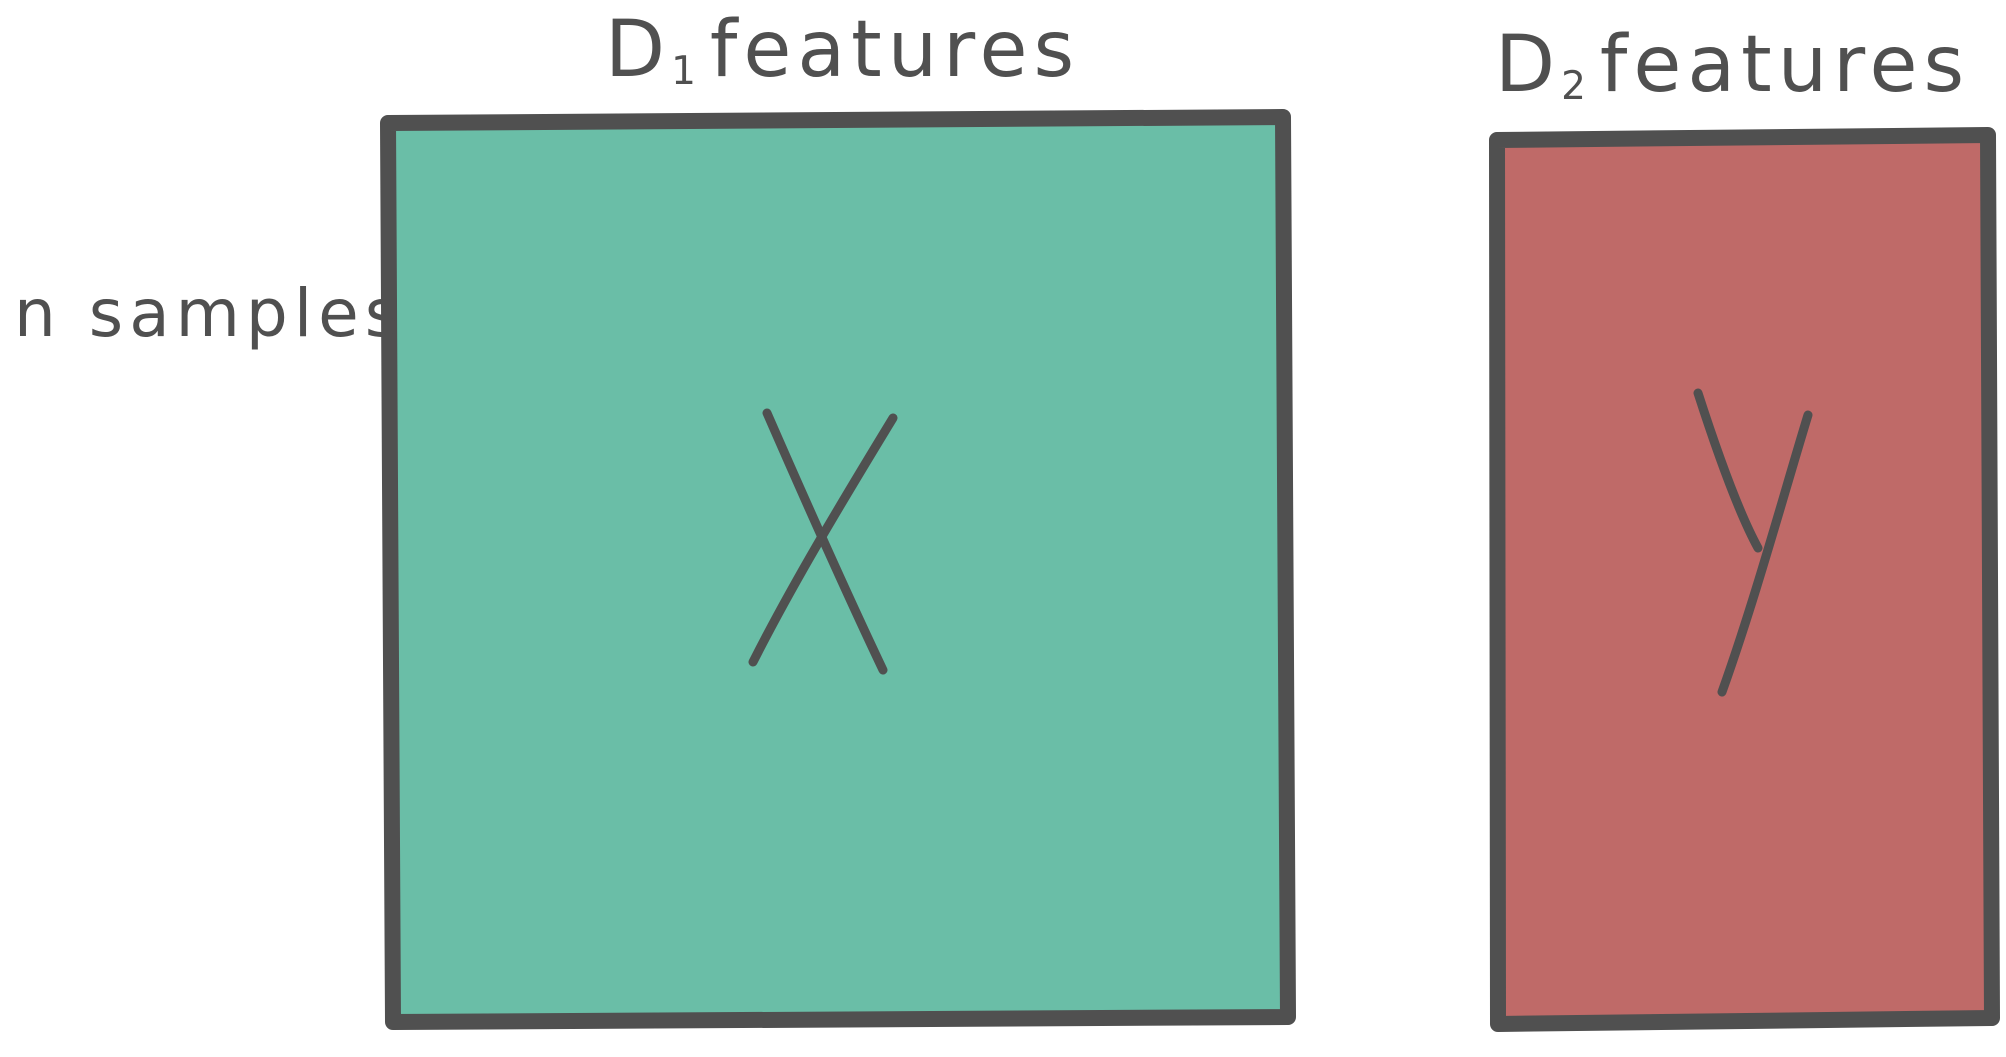  What do you see at coordinates (210, 313) in the screenshot?
I see `n-samples-label: n samples` at bounding box center [210, 313].